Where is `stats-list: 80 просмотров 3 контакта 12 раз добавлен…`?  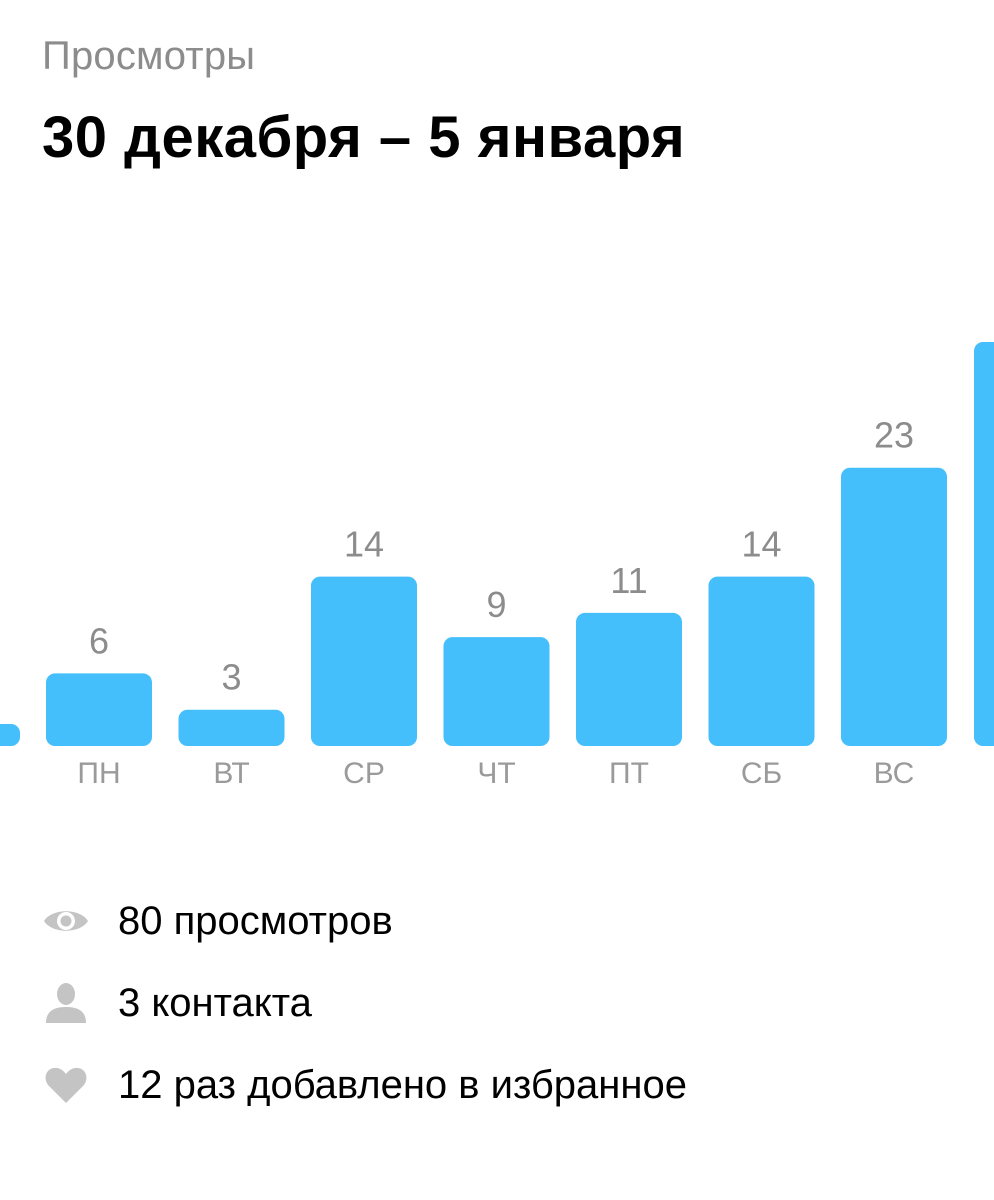 stats-list: 80 просмотров 3 контакта 12 раз добавлен… is located at coordinates (363, 1003).